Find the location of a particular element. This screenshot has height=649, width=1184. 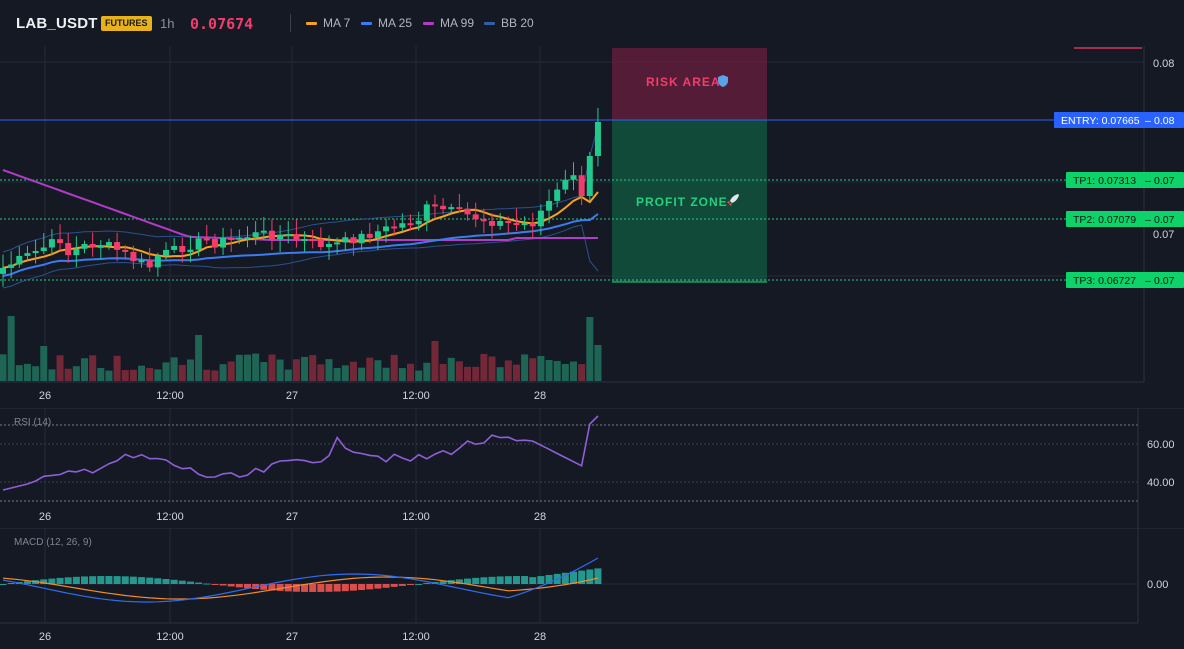

tp1-axis-label: TP1: 0.07313 – 0.07 is located at coordinates (1125, 180).